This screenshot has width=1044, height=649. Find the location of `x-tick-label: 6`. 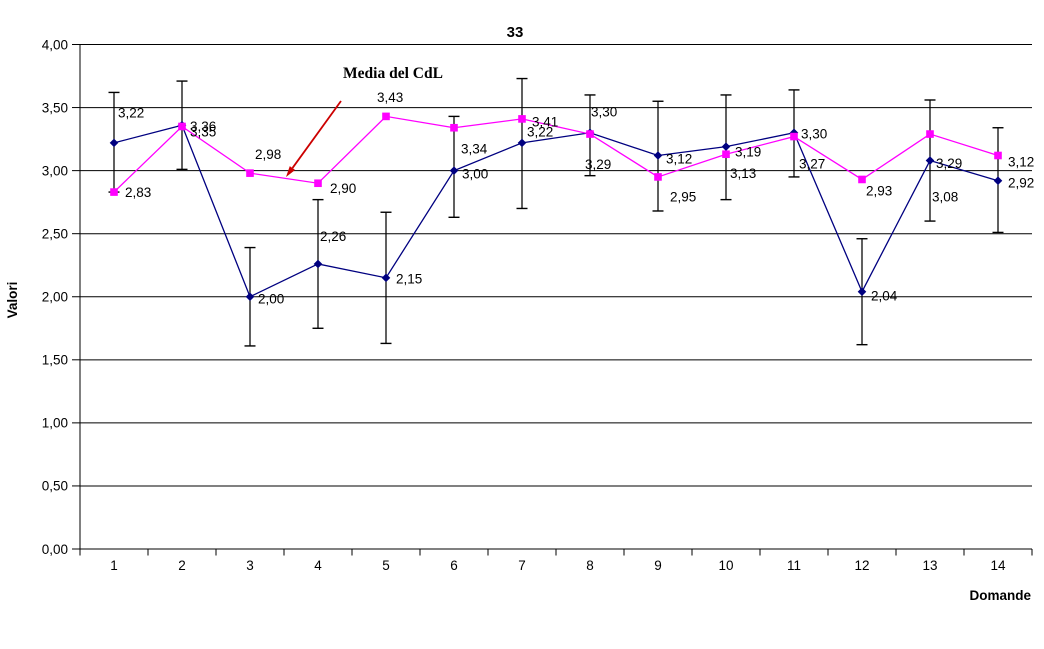

x-tick-label: 6 is located at coordinates (454, 565).